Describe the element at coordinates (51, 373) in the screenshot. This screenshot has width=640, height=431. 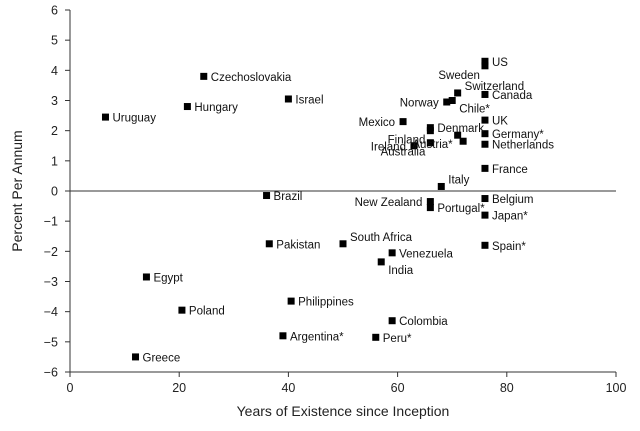
I see `y-tick-label: −6` at that location.